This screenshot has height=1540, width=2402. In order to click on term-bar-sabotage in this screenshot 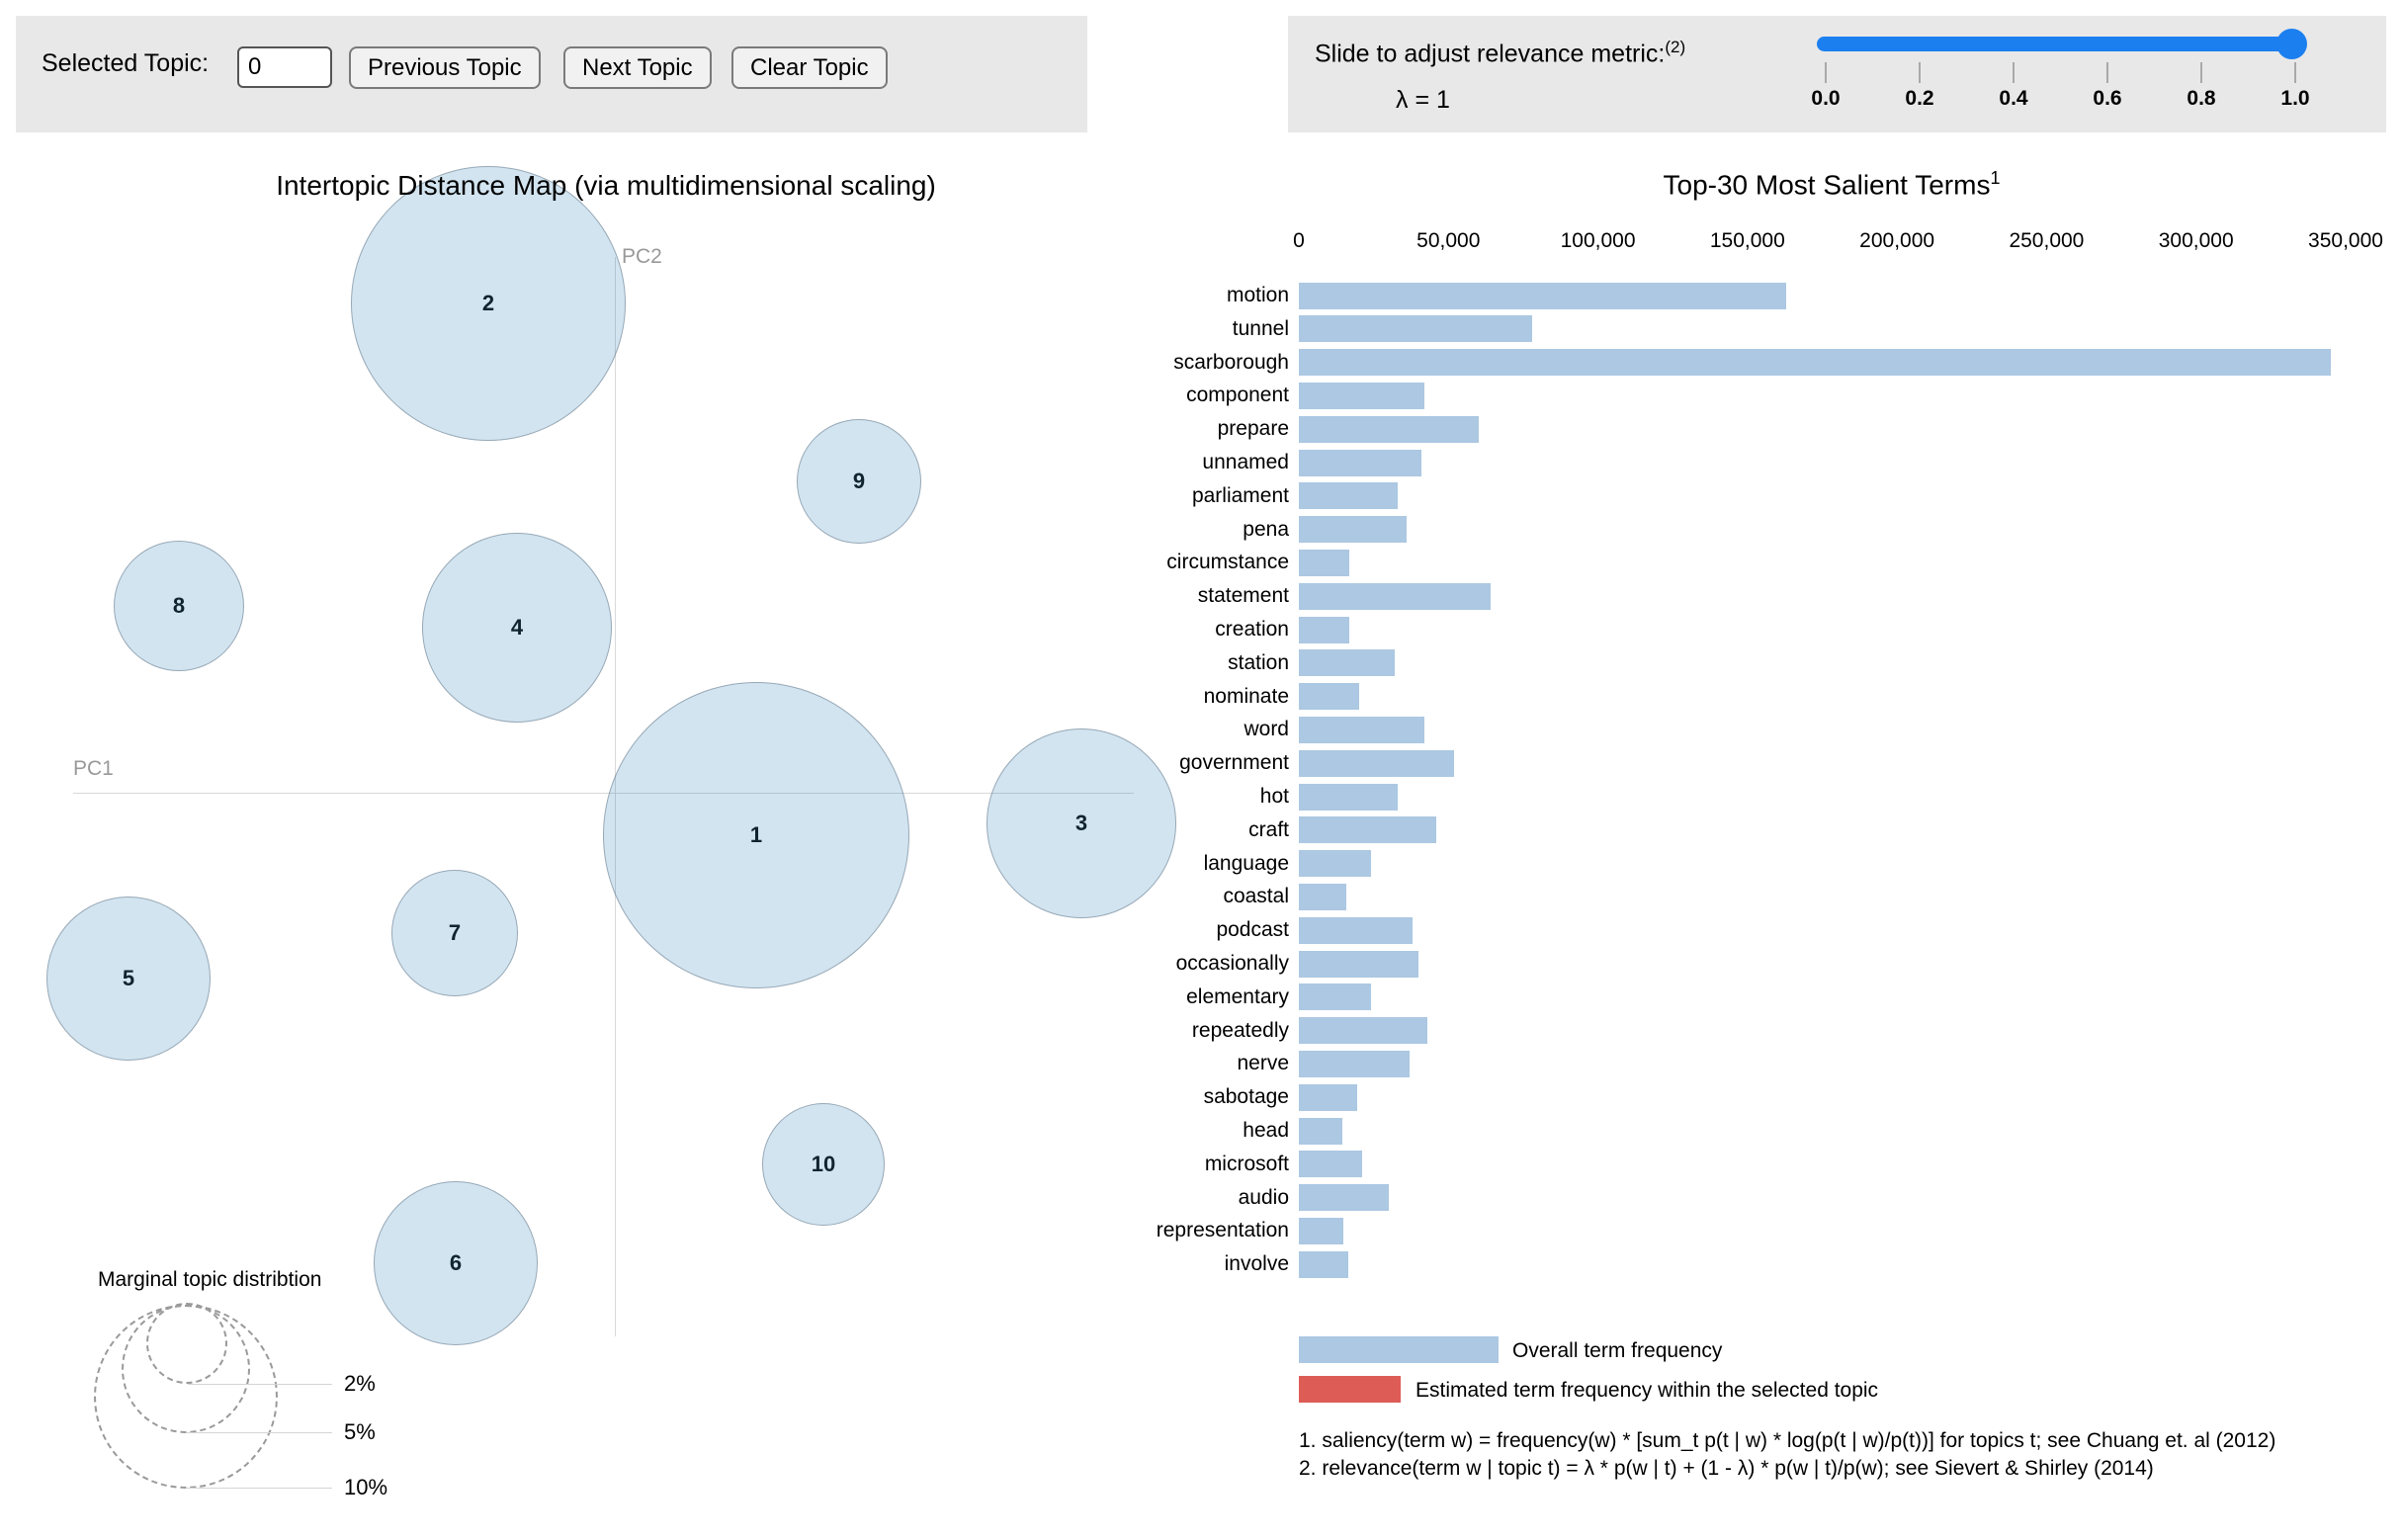, I will do `click(1328, 1097)`.